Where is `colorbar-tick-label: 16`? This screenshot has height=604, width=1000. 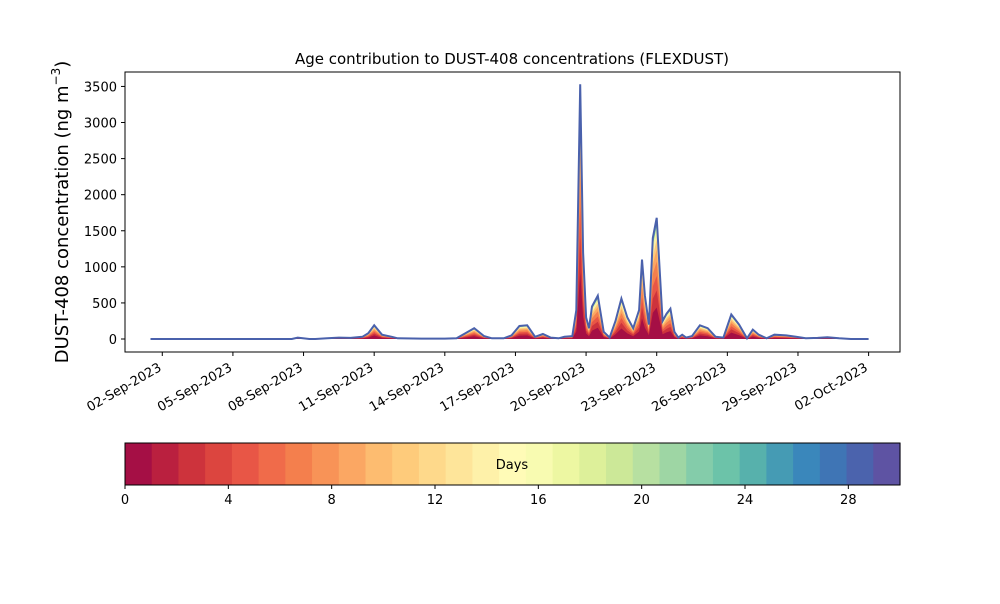 colorbar-tick-label: 16 is located at coordinates (538, 500).